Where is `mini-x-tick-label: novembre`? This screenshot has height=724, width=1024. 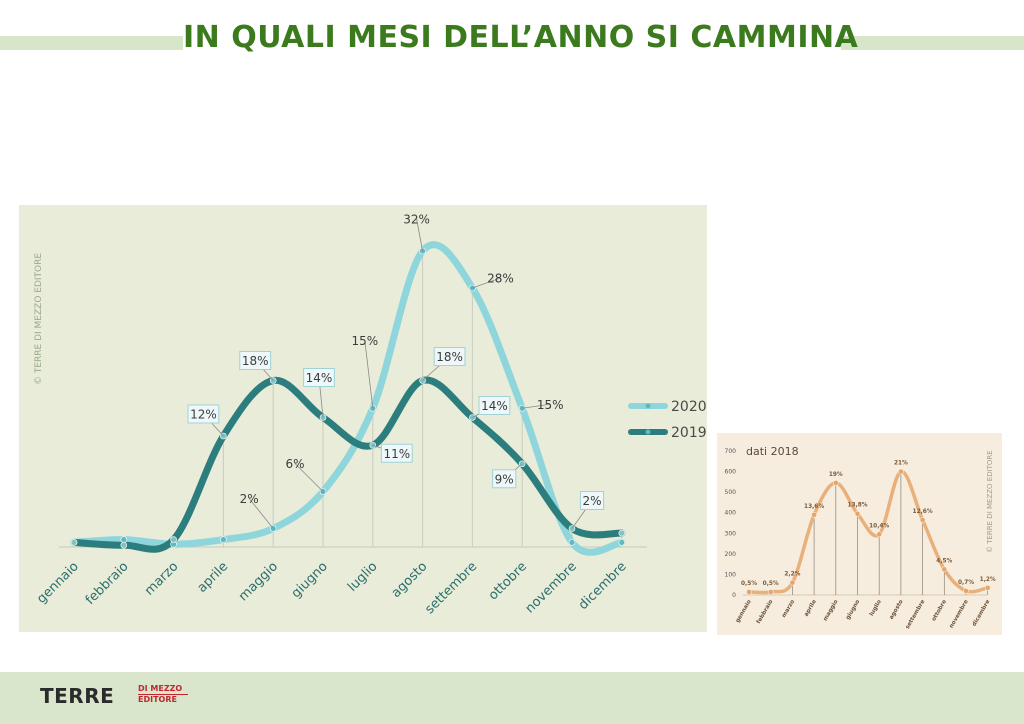 mini-x-tick-label: novembre is located at coordinates (959, 614).